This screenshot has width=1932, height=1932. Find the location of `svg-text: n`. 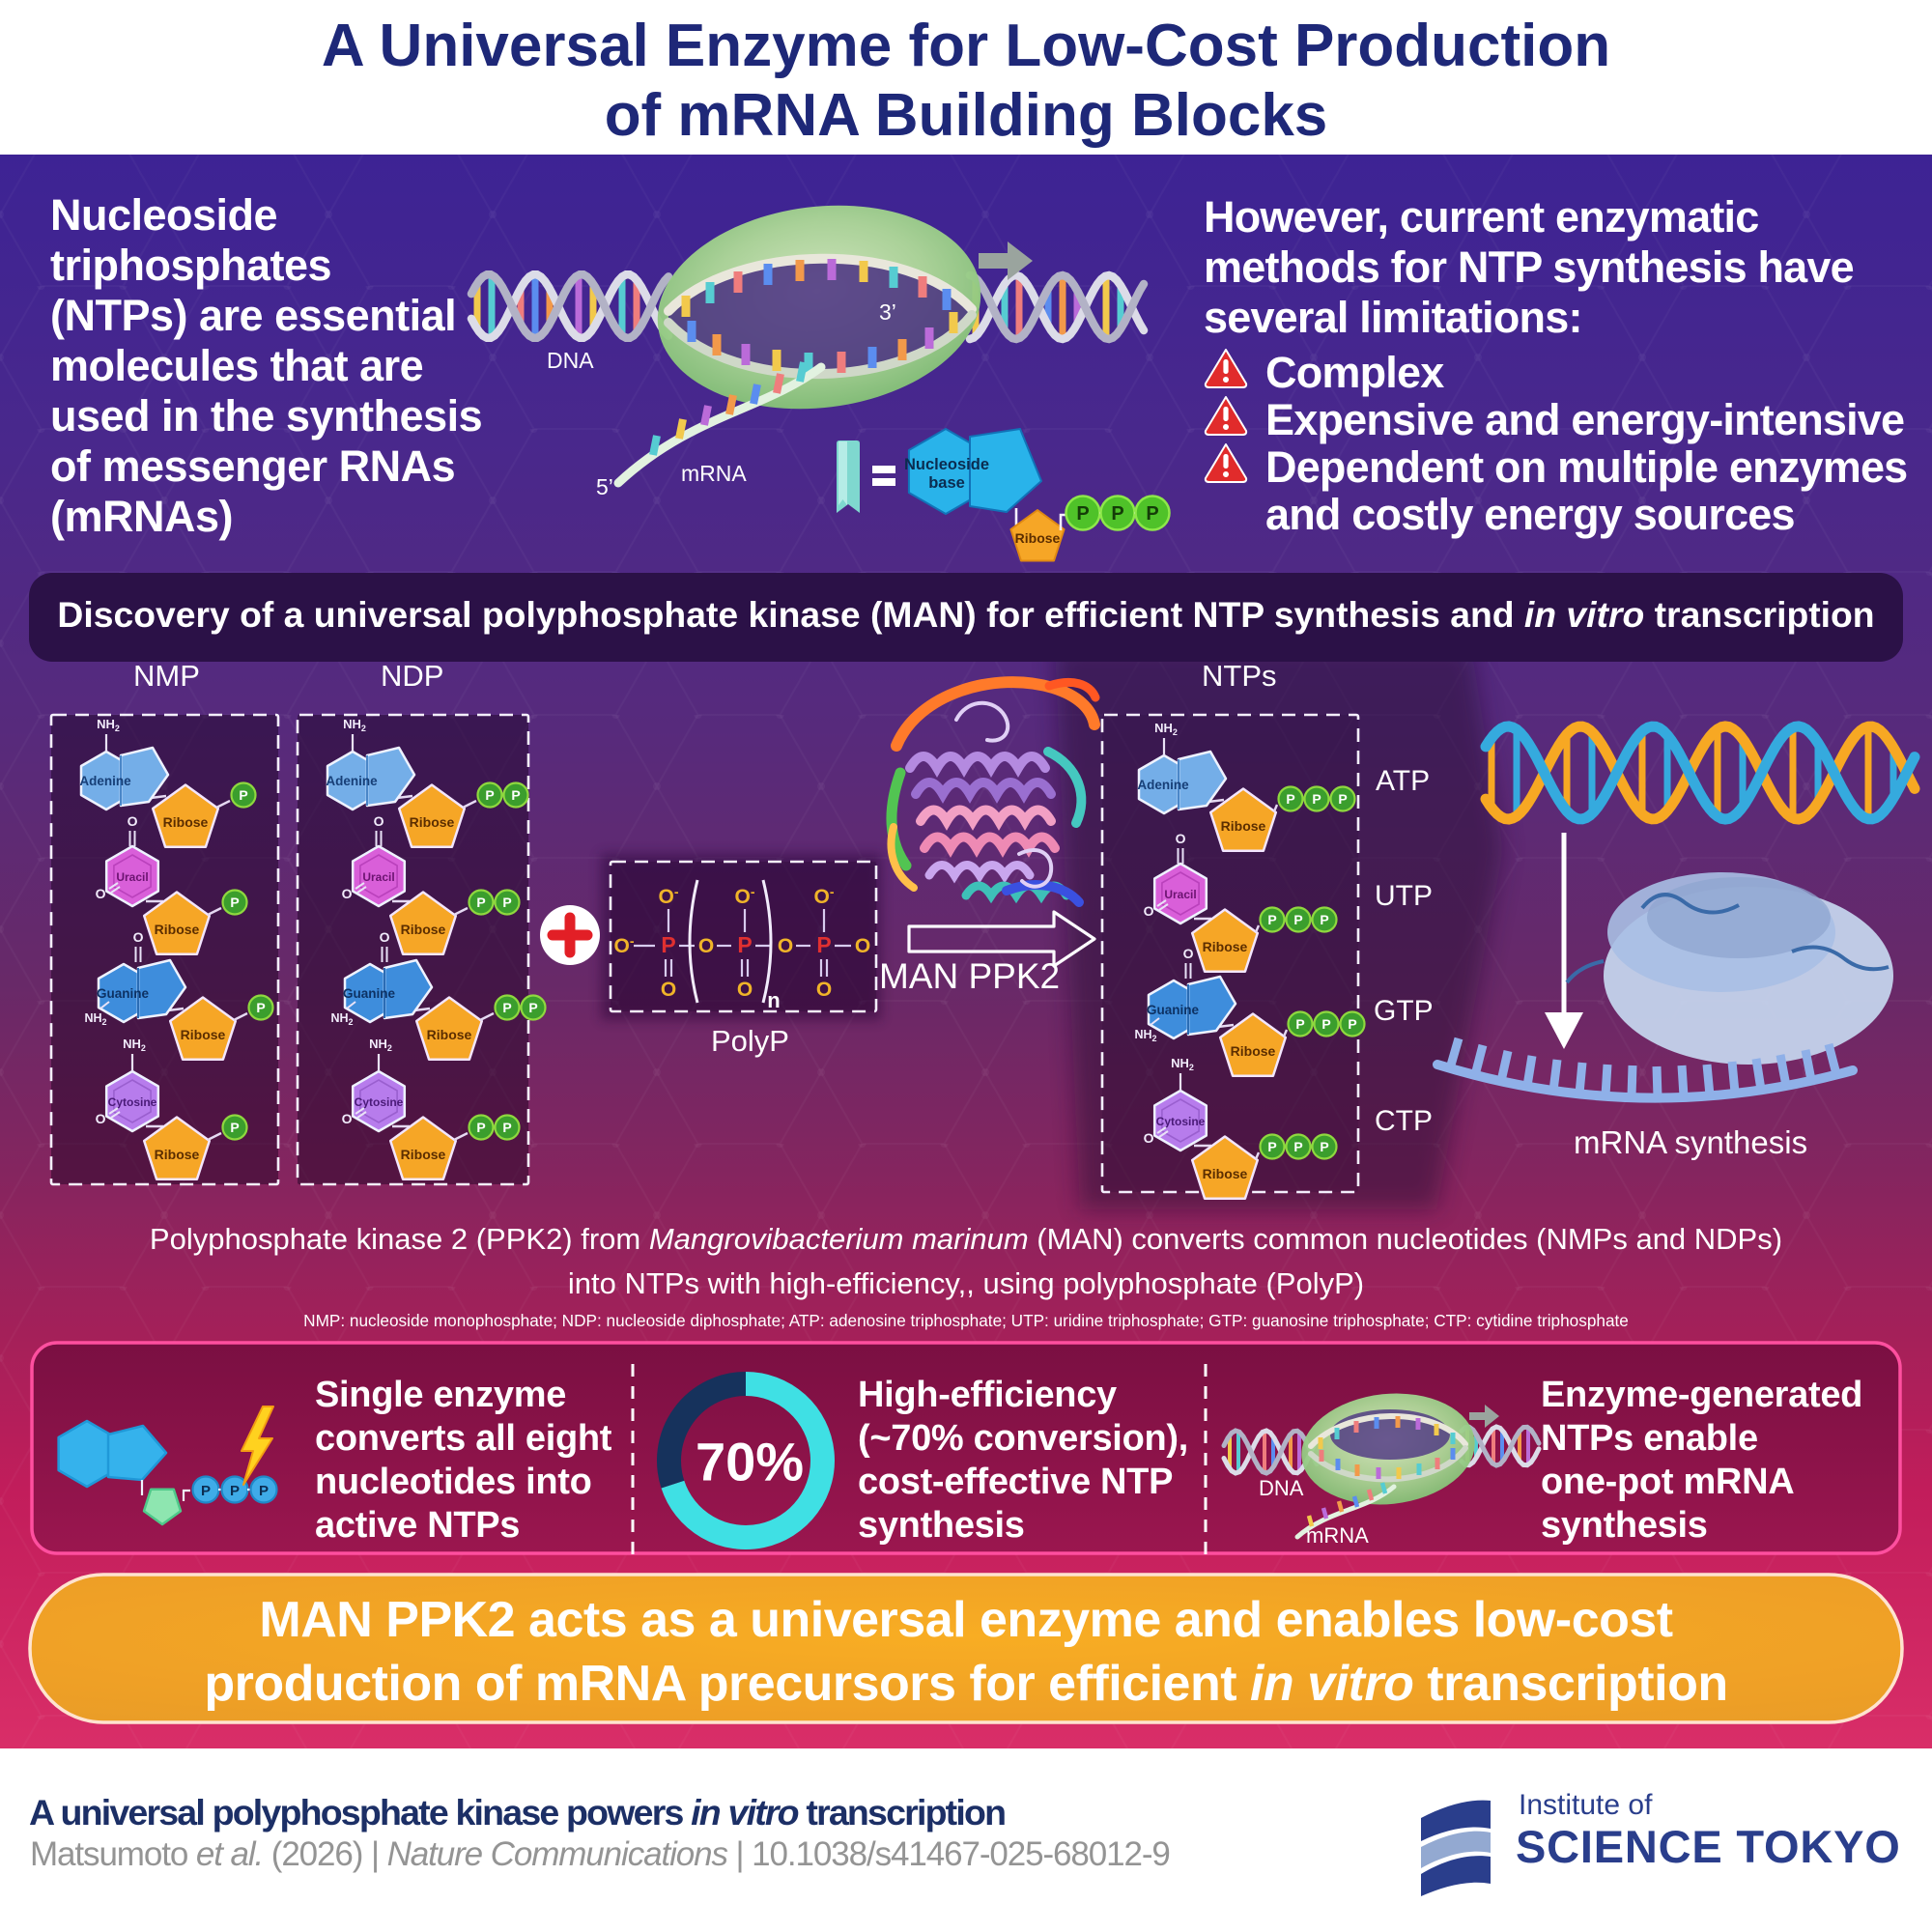

svg-text: n is located at coordinates (773, 1000).